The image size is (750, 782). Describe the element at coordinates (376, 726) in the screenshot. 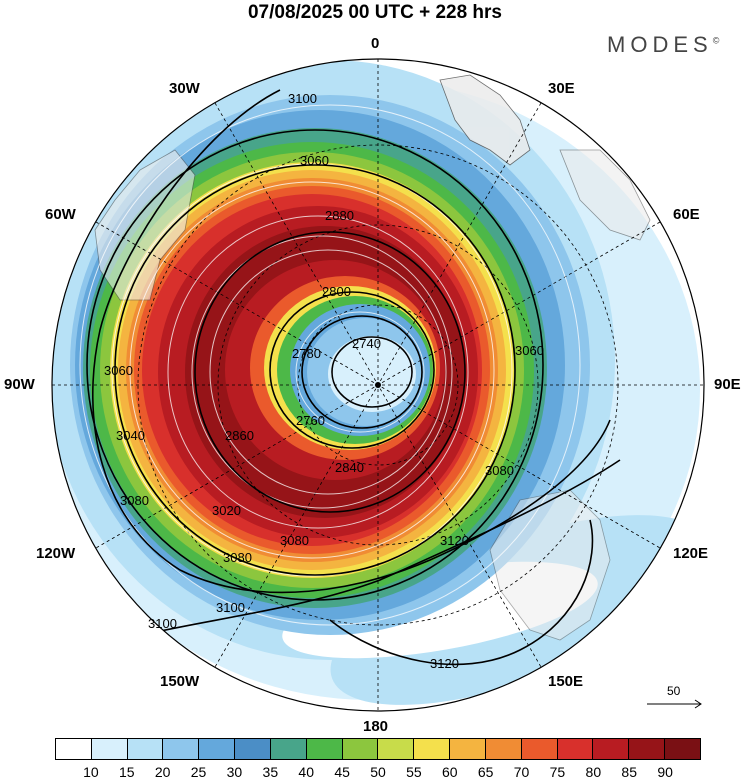

I see `lon-label-180: 180` at that location.